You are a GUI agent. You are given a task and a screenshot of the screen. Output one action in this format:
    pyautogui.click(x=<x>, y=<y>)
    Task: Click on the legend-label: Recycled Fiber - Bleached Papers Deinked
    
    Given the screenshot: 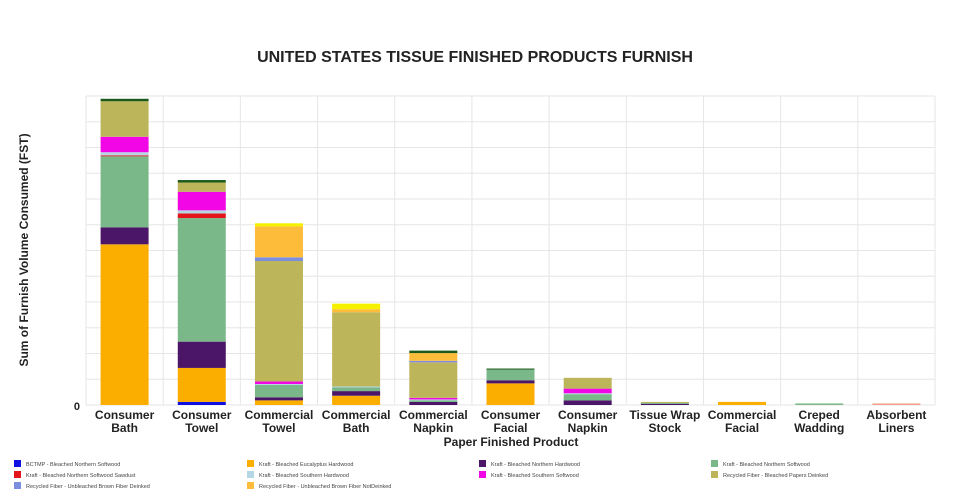 What is the action you would take?
    pyautogui.click(x=775, y=476)
    